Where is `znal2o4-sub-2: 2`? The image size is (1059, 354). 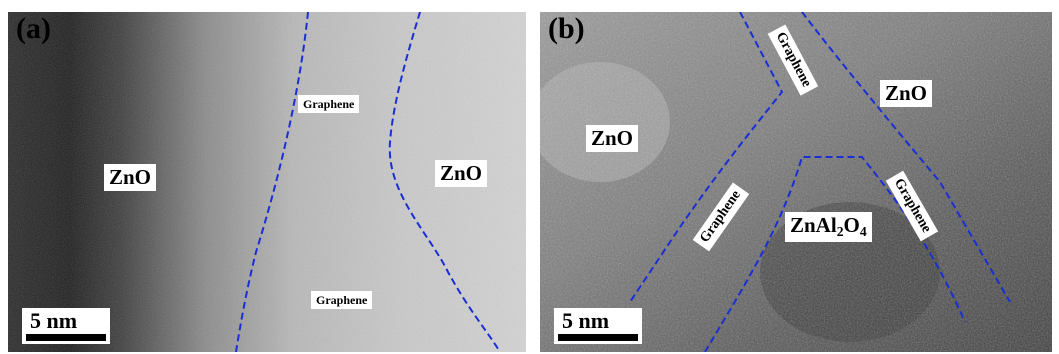 znal2o4-sub-2: 2 is located at coordinates (840, 231).